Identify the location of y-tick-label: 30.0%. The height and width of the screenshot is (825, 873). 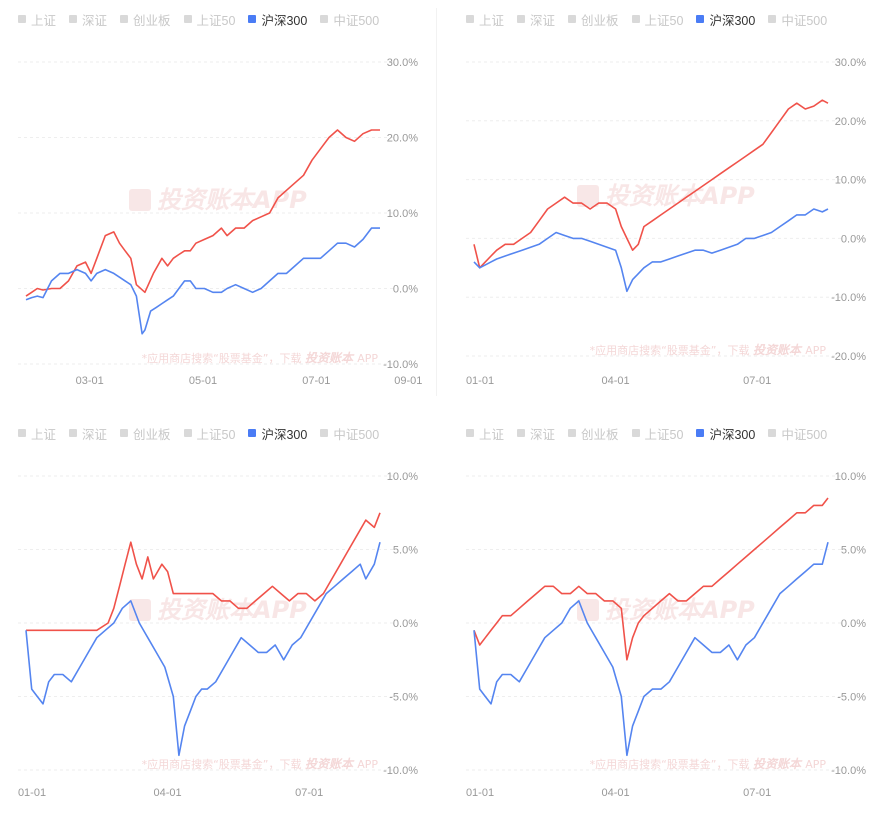
(850, 63).